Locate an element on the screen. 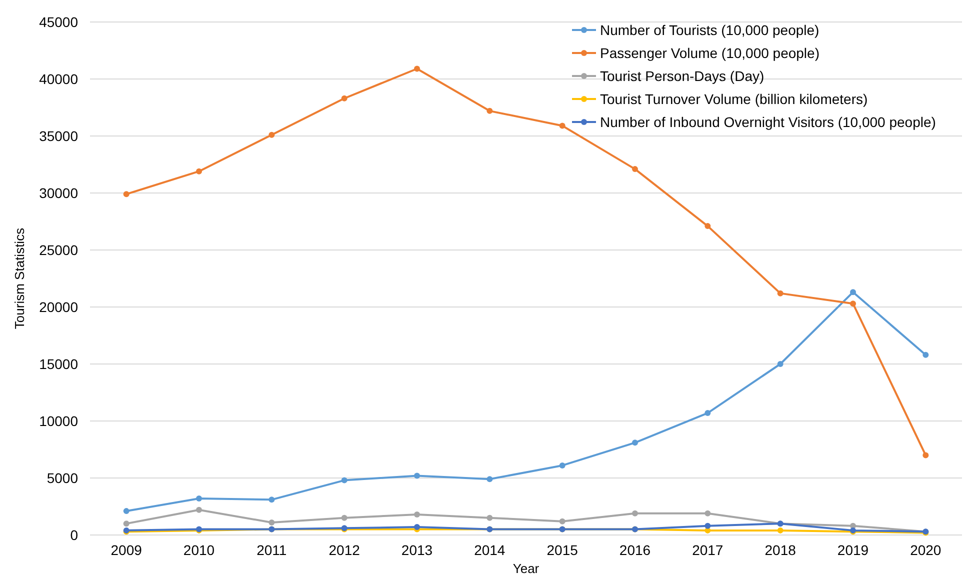 This screenshot has height=585, width=980. x-tick-label: 2018 is located at coordinates (780, 550).